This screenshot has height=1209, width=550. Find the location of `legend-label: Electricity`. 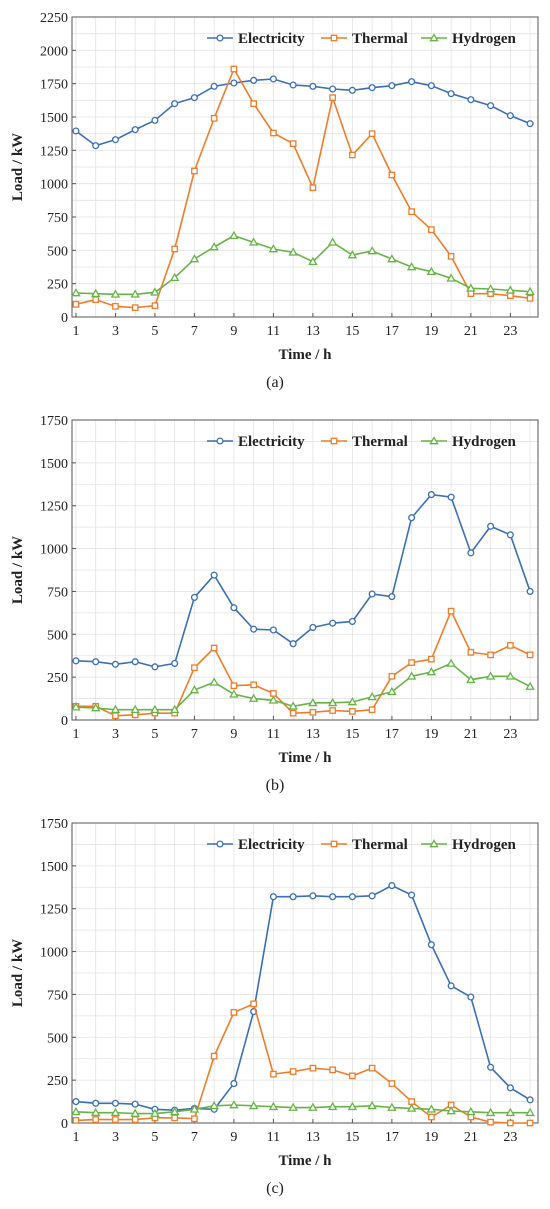

legend-label: Electricity is located at coordinates (271, 442).